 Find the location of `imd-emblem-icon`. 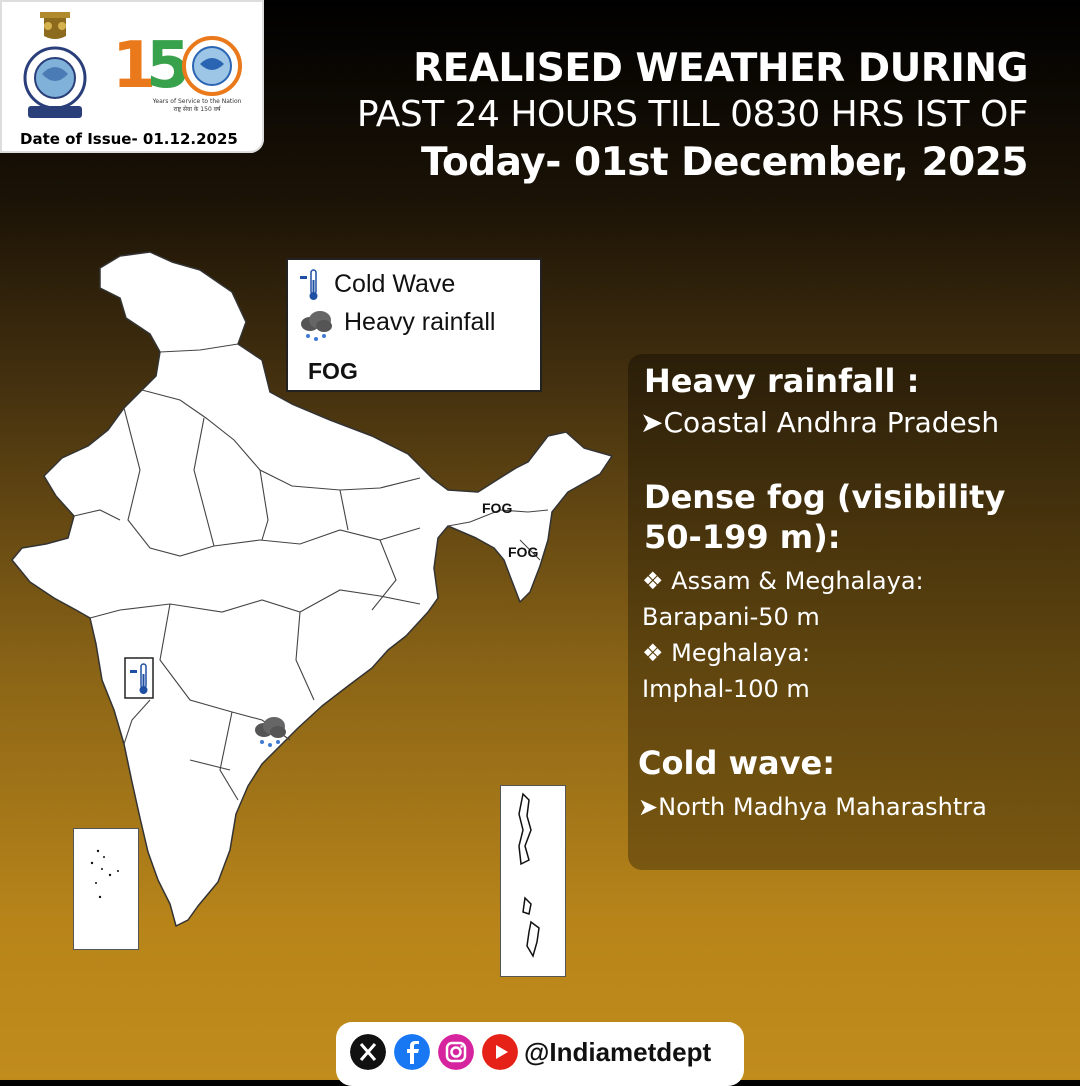

imd-emblem-icon is located at coordinates (55, 65).